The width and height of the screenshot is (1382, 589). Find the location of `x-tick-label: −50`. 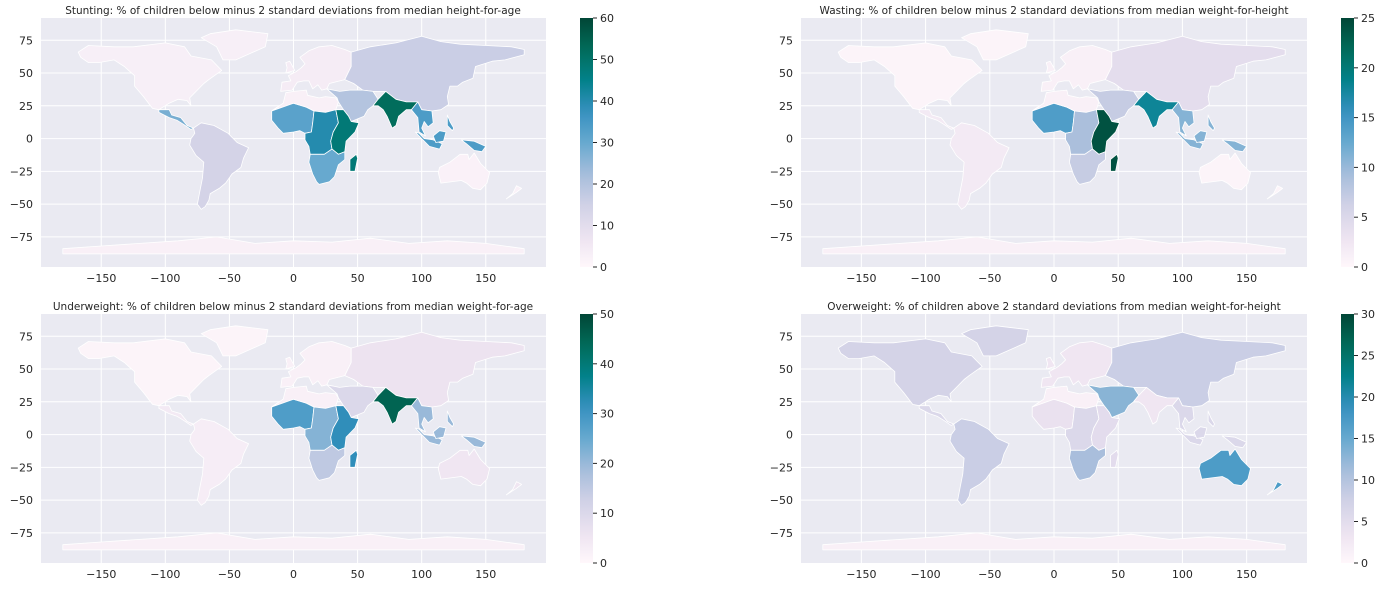

x-tick-label: −50 is located at coordinates (229, 278).